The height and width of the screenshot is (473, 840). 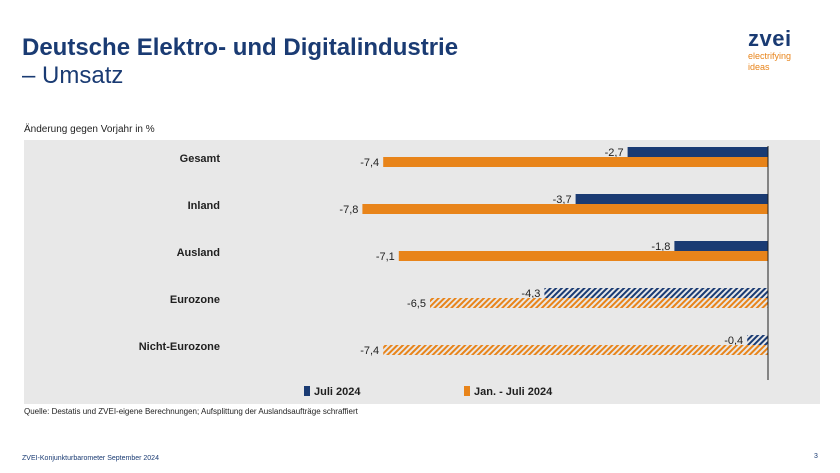 I want to click on logo-tagline-2: ideas, so click(x=759, y=67).